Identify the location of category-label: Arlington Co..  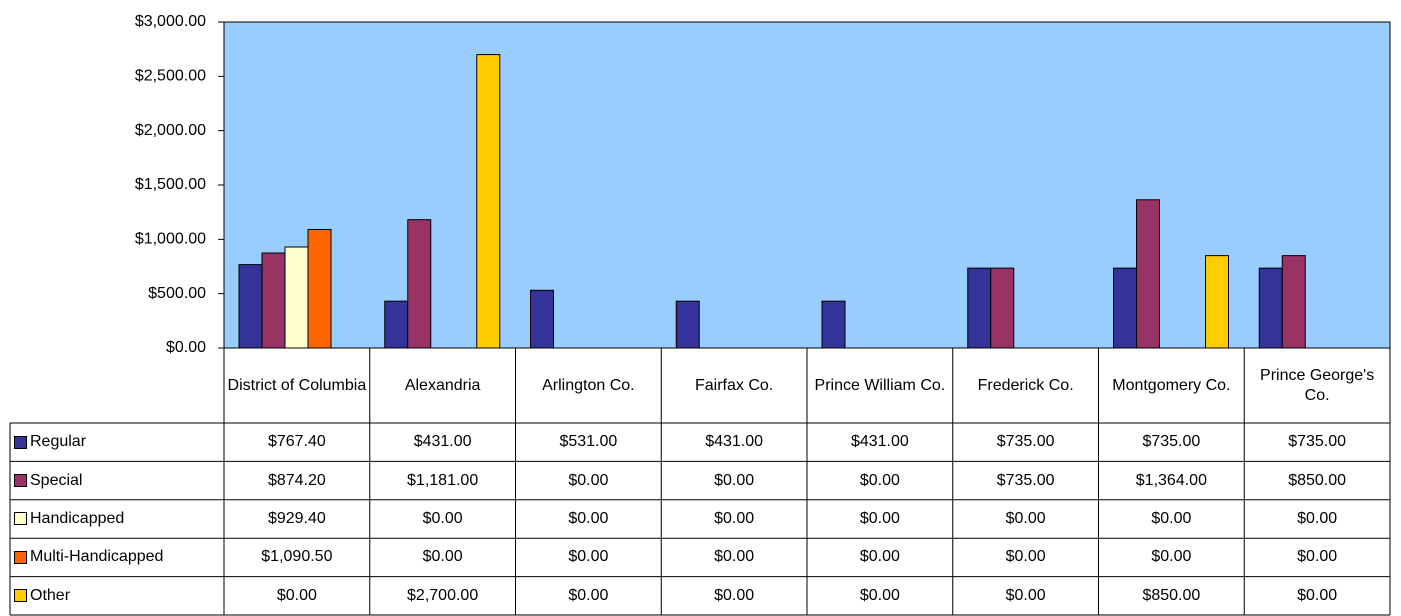
(588, 385).